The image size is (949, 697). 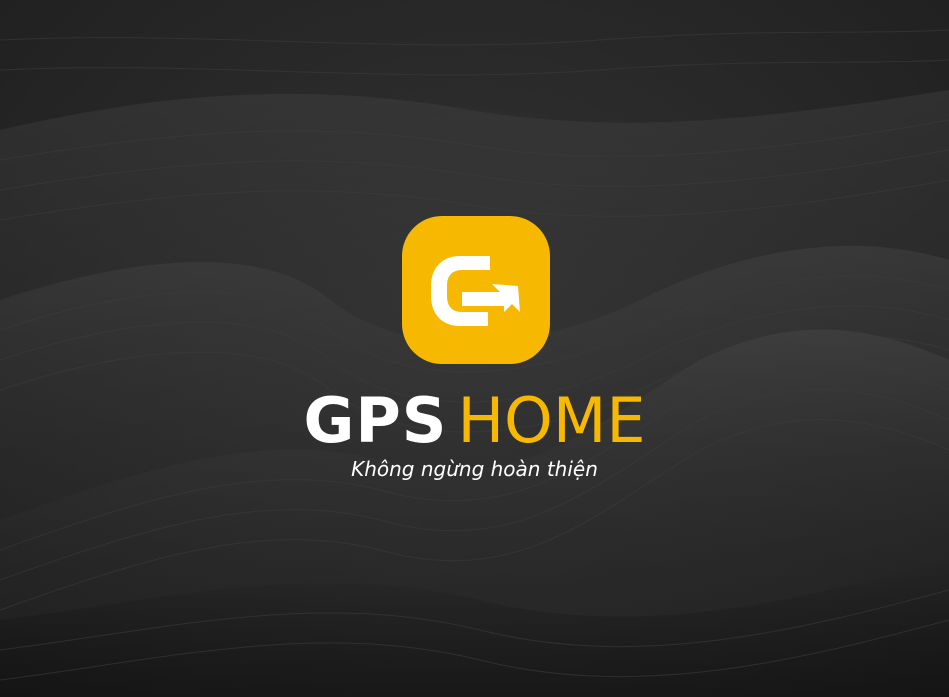 I want to click on brand-name-gps: GPS, so click(x=375, y=420).